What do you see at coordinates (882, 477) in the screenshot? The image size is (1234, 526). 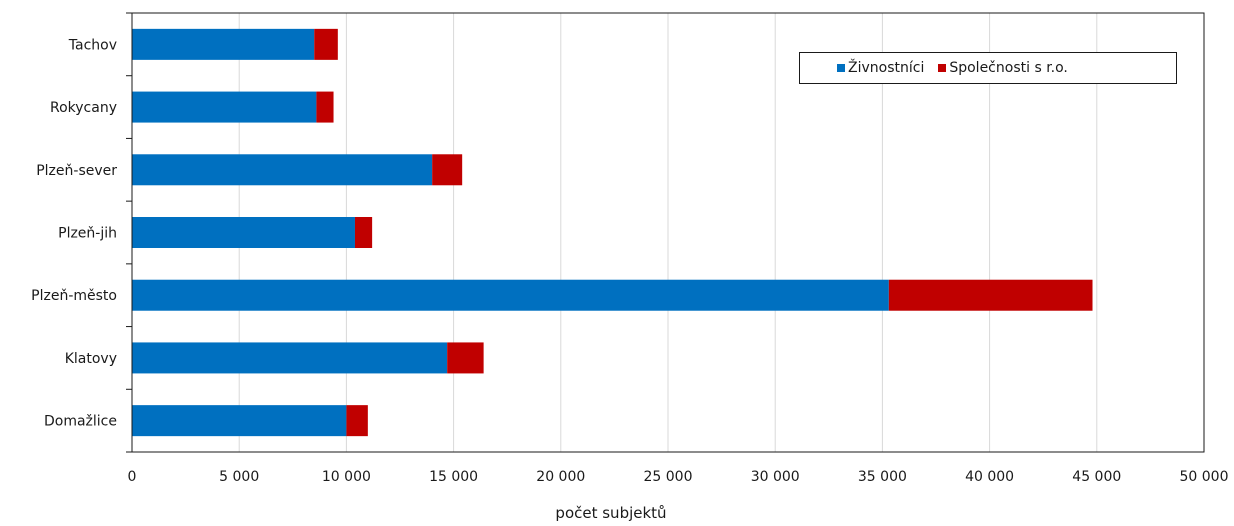 I see `x-tick-label: 35 000` at bounding box center [882, 477].